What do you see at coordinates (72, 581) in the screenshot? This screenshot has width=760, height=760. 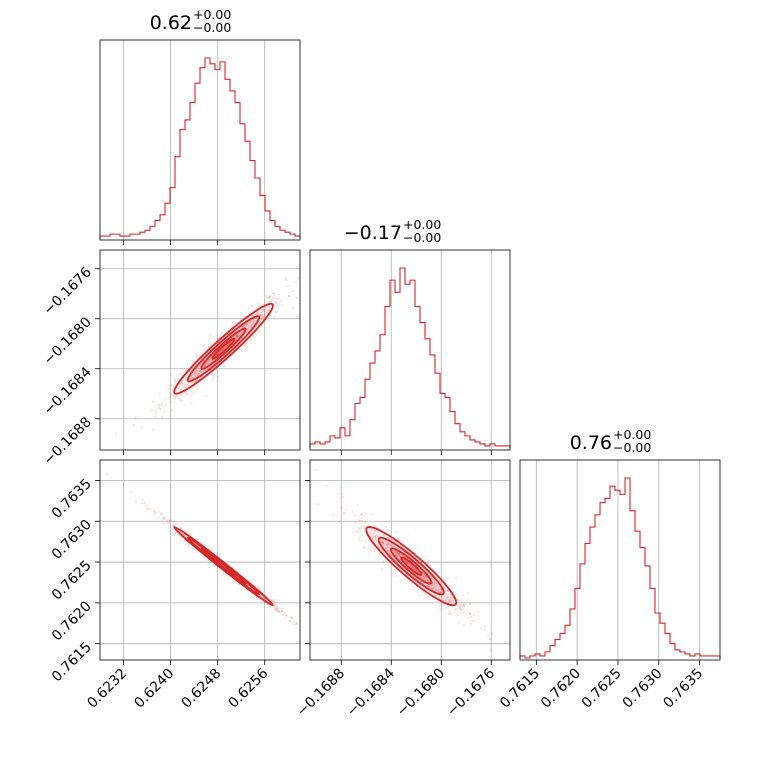 I see `y-tick-label: 0.7625` at bounding box center [72, 581].